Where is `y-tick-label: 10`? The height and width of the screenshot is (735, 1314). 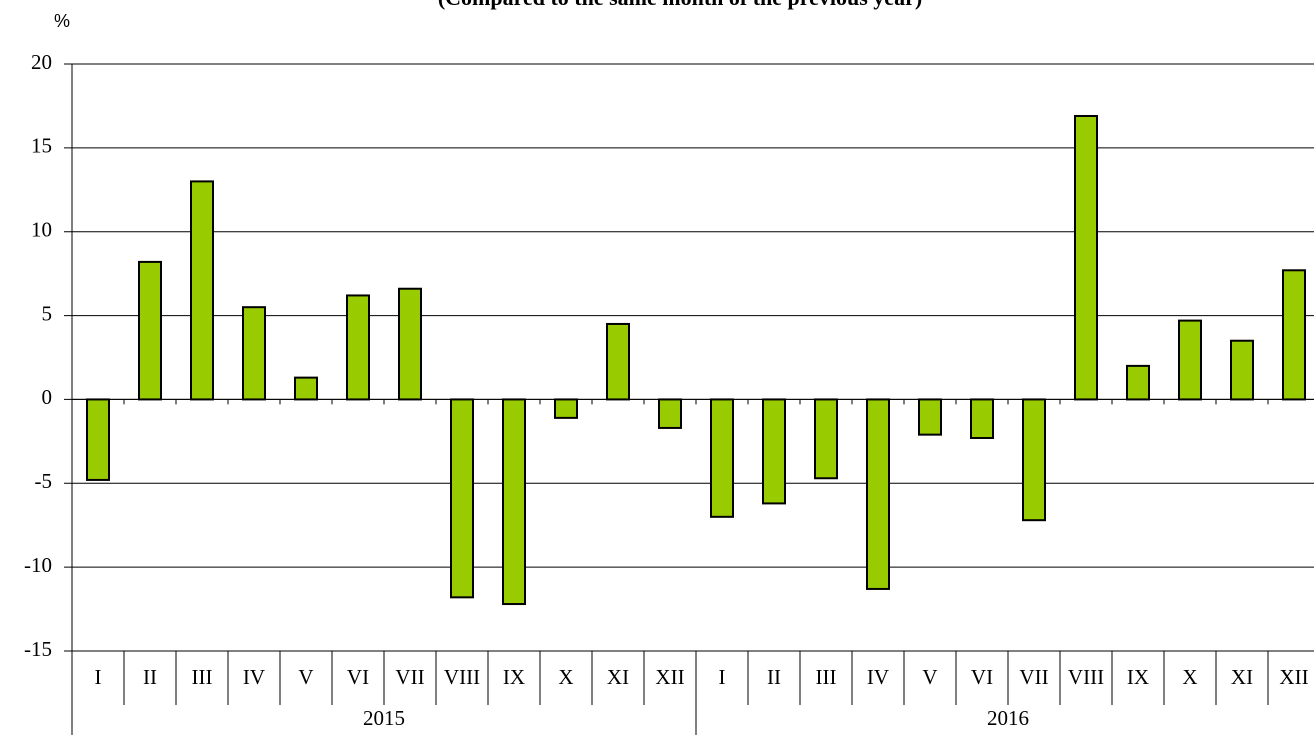 y-tick-label: 10 is located at coordinates (41, 230).